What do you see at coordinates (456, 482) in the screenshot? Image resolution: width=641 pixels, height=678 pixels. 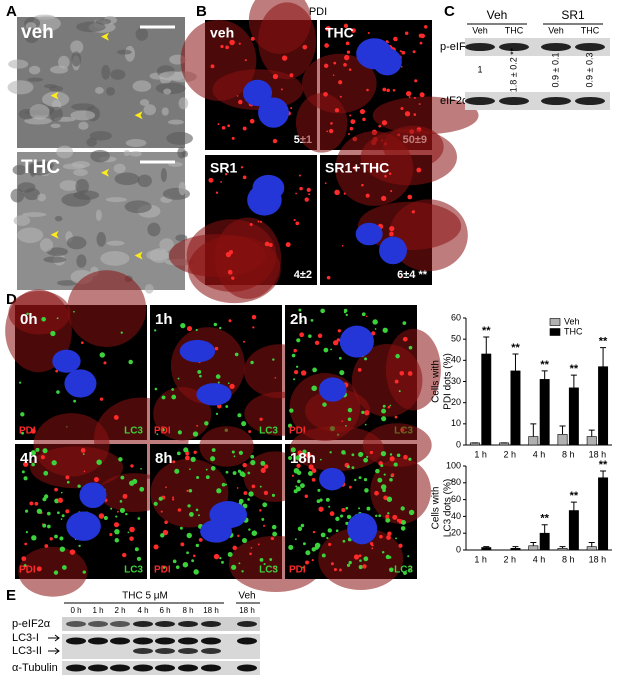 I see `y-tick-label: 80` at bounding box center [456, 482].